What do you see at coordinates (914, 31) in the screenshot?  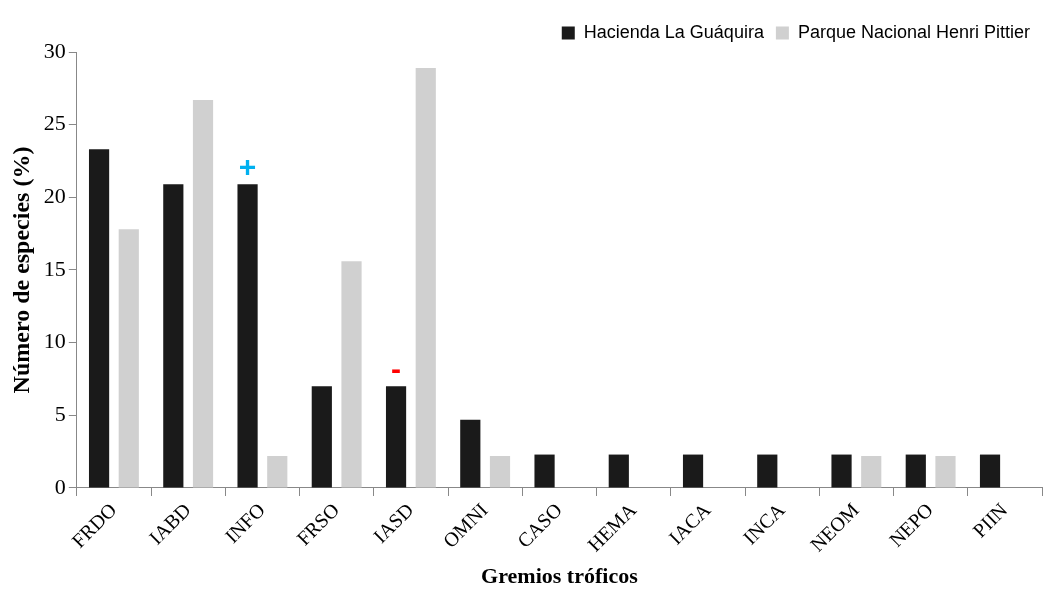 I see `legend-label: Parque Nacional Henri Pittier` at bounding box center [914, 31].